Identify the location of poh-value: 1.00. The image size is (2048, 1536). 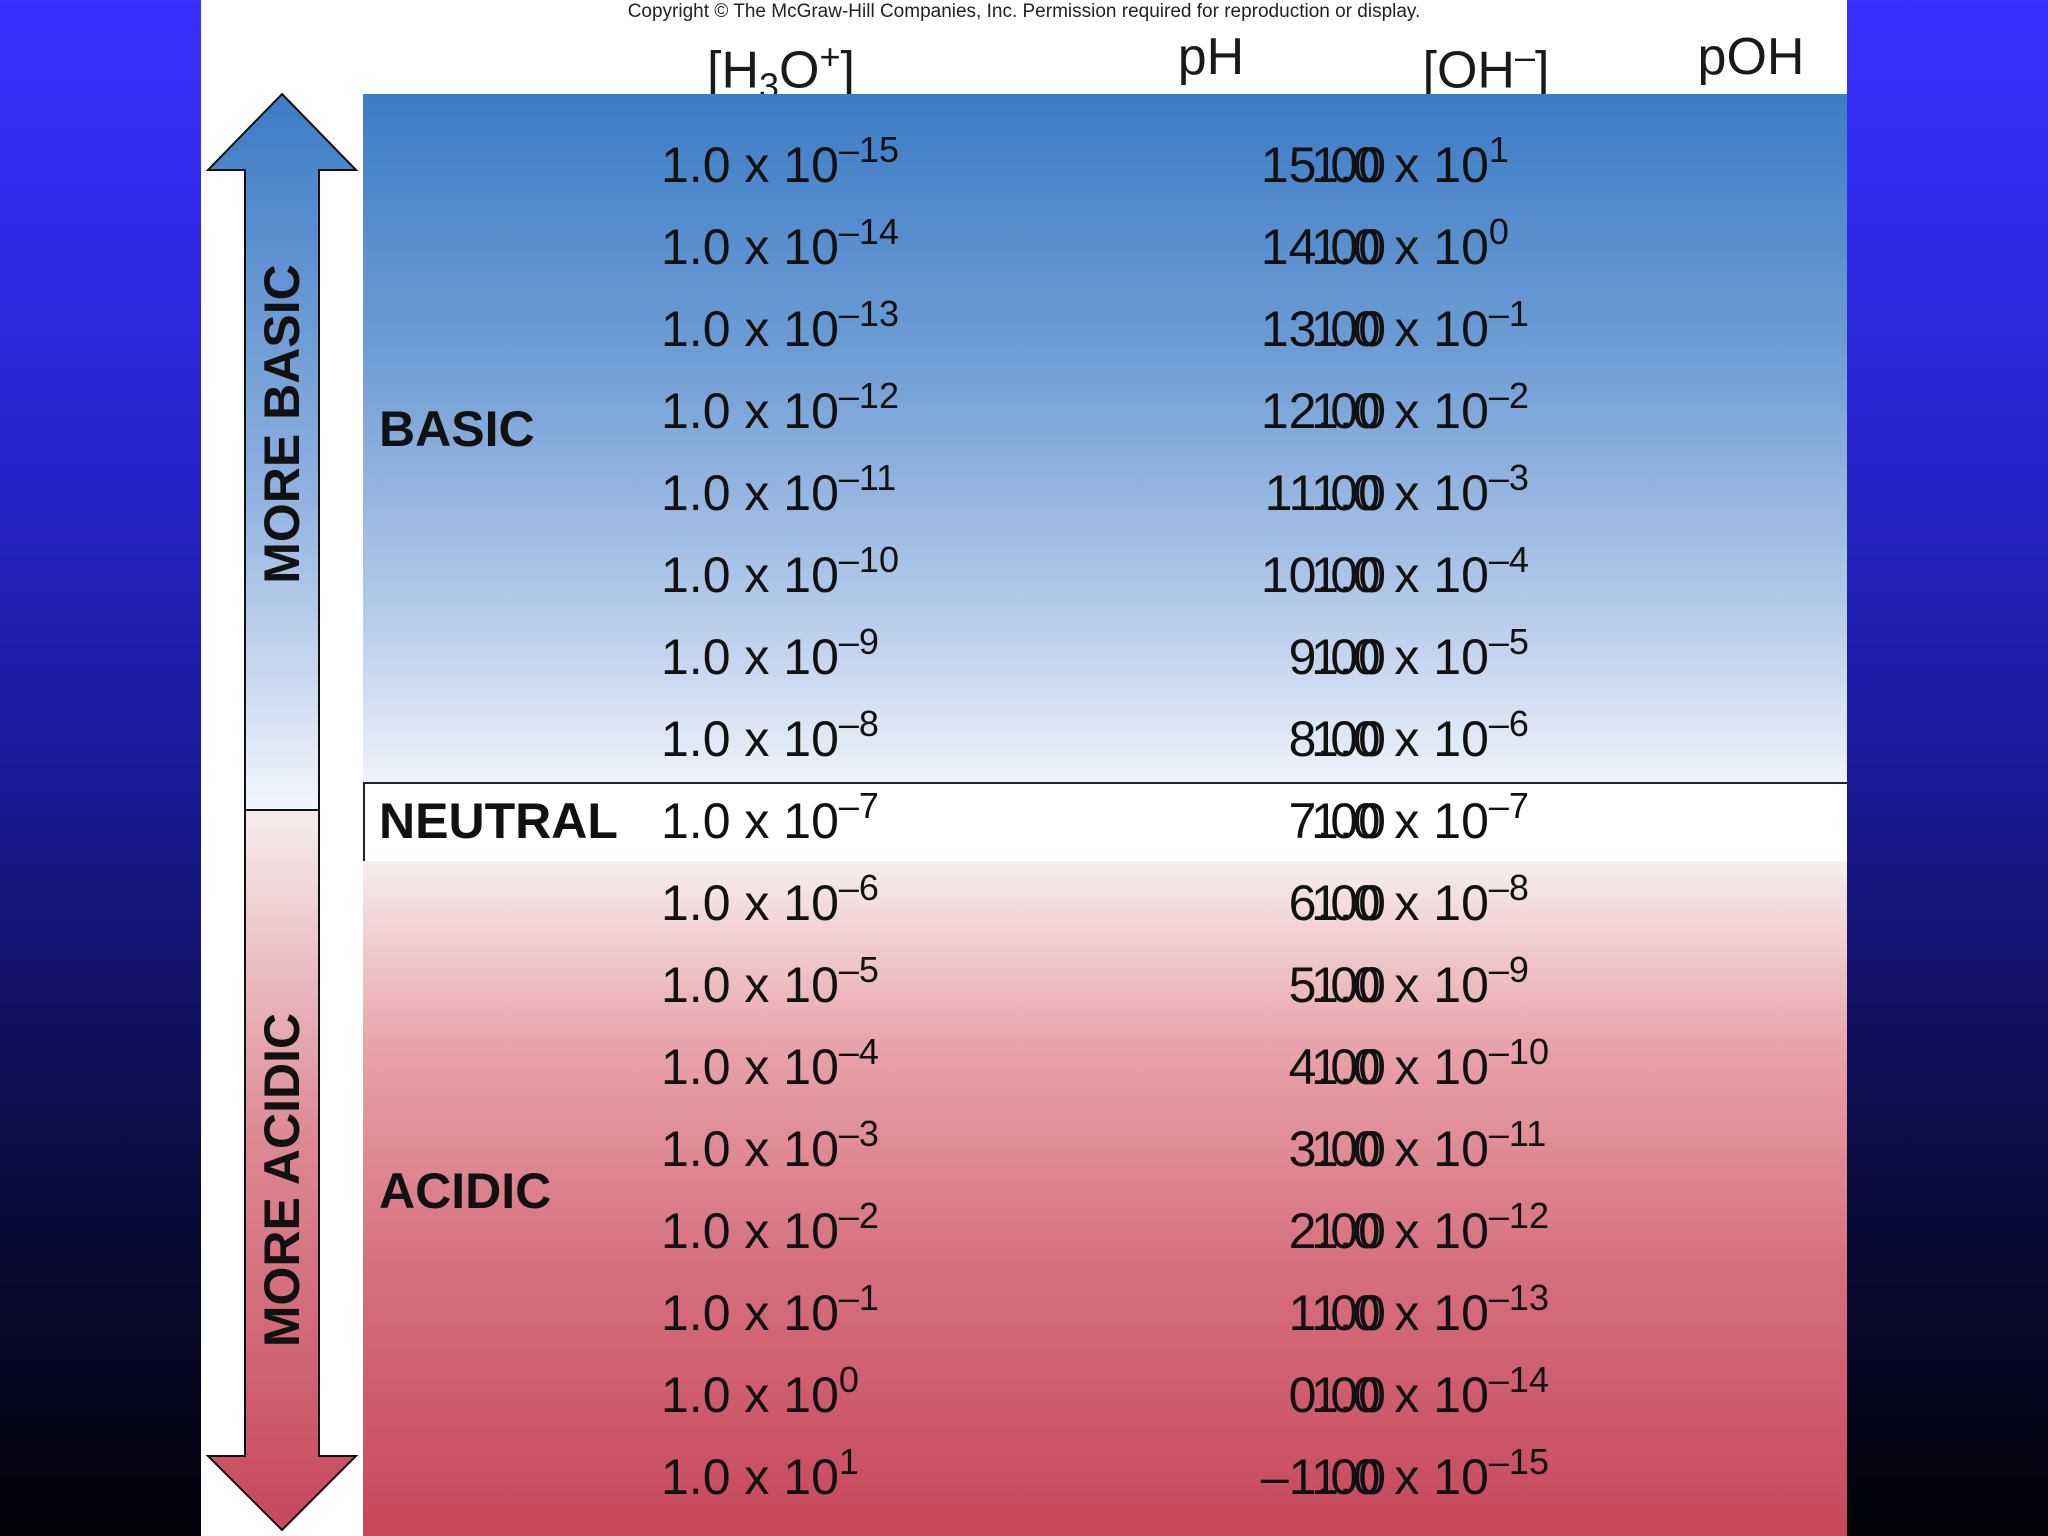
(1714, 329).